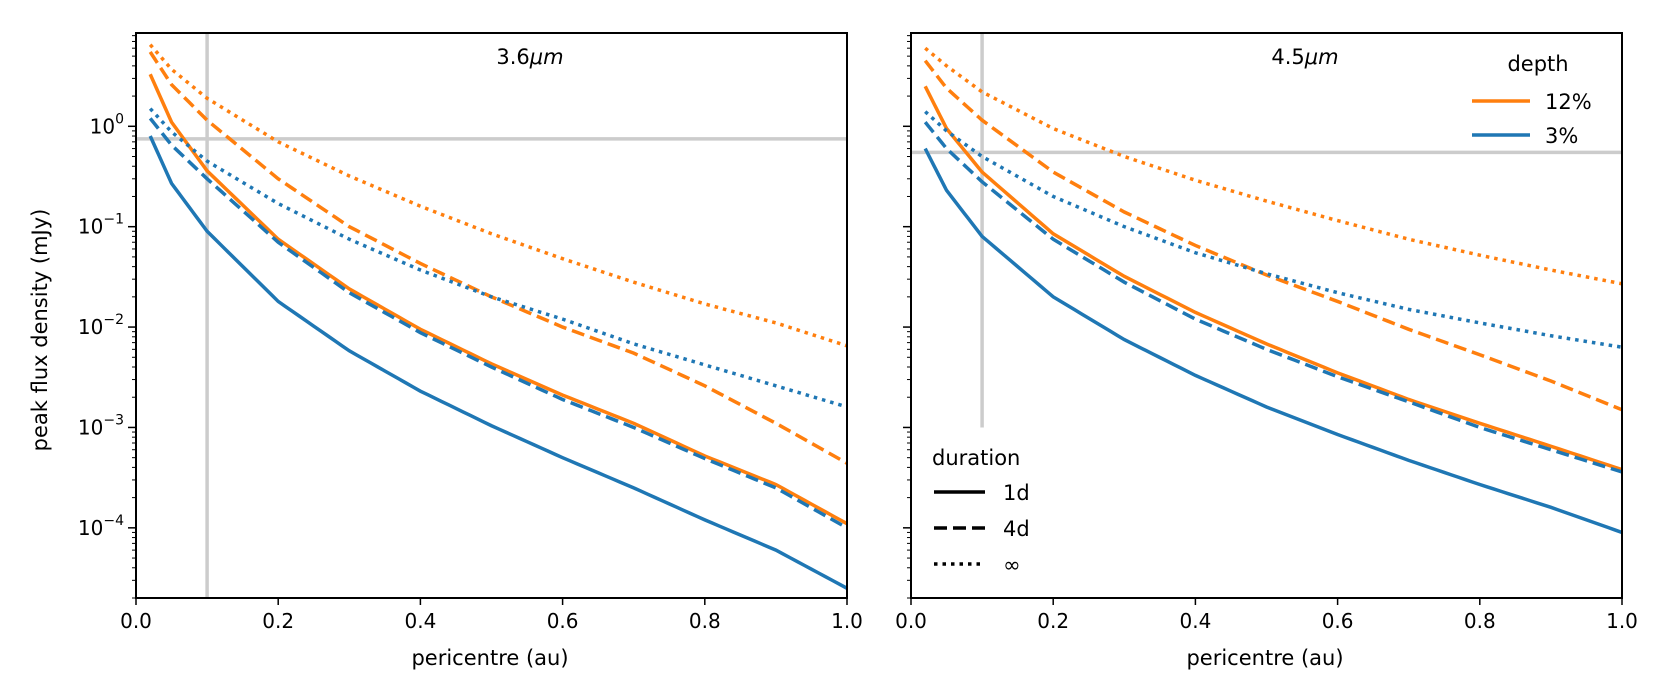 The height and width of the screenshot is (699, 1661). I want to click on y-tick-exponent: 0, so click(119, 119).